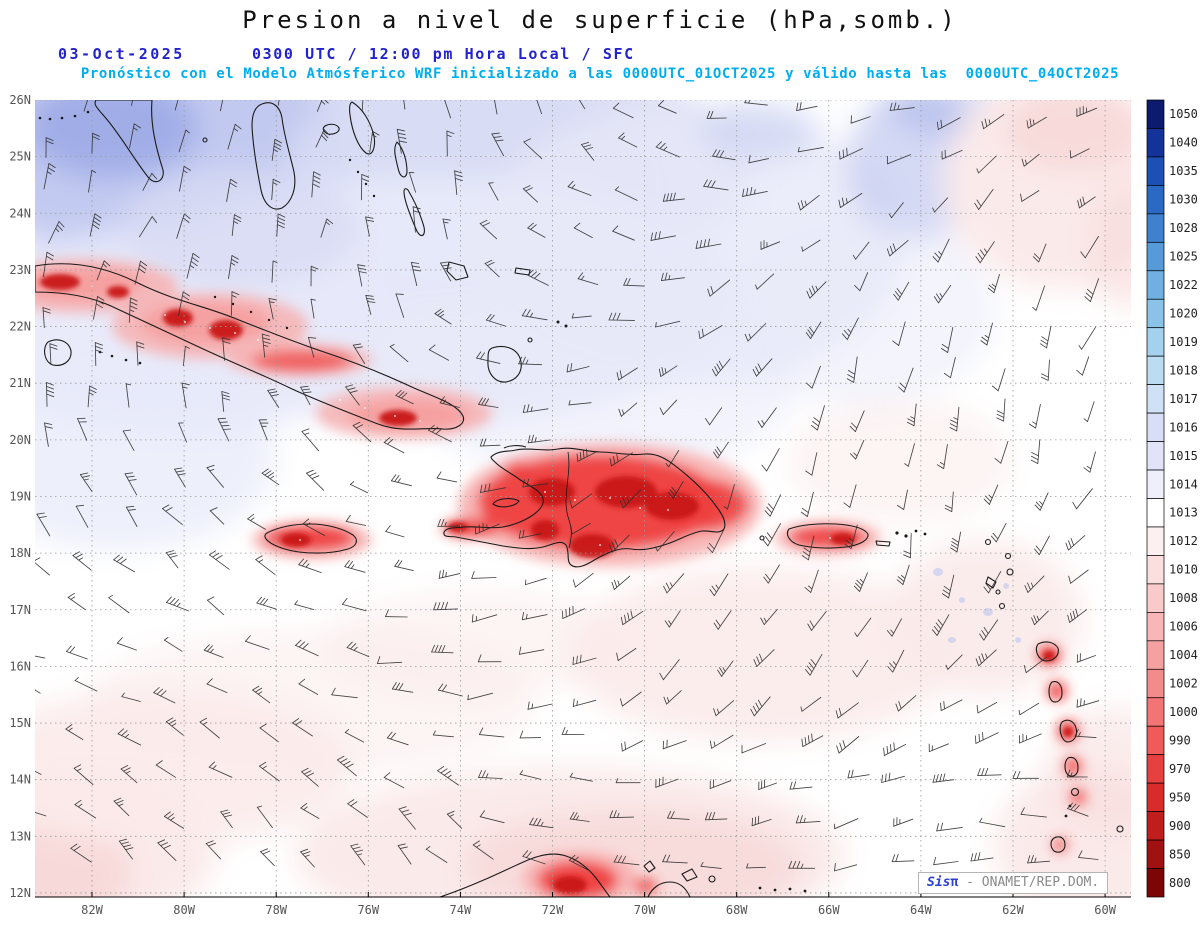 The height and width of the screenshot is (927, 1200). What do you see at coordinates (276, 910) in the screenshot?
I see `lon-label: 78W` at bounding box center [276, 910].